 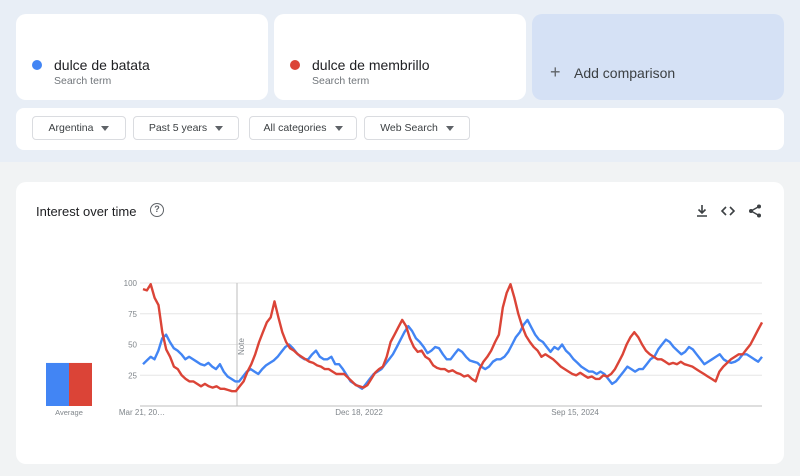 I want to click on search-term-card-1: dulce de batata Search term, so click(x=142, y=57).